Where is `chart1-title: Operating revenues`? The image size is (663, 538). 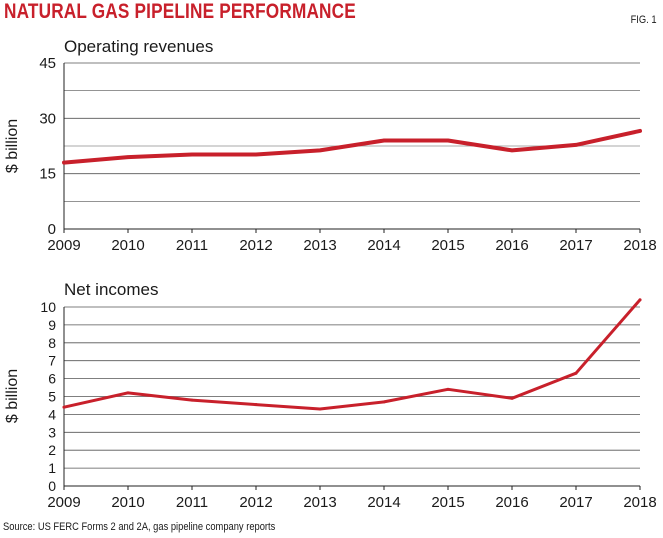 chart1-title: Operating revenues is located at coordinates (138, 46).